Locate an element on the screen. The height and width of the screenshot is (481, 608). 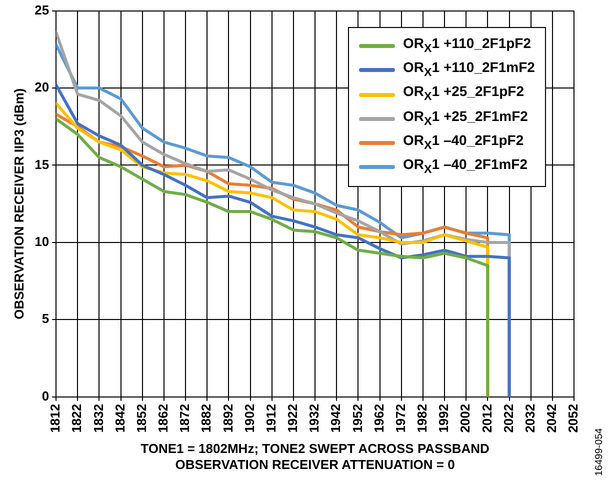
legend-label: OR$_{X}$1 –40_2F1mF2 is located at coordinates (465, 166).